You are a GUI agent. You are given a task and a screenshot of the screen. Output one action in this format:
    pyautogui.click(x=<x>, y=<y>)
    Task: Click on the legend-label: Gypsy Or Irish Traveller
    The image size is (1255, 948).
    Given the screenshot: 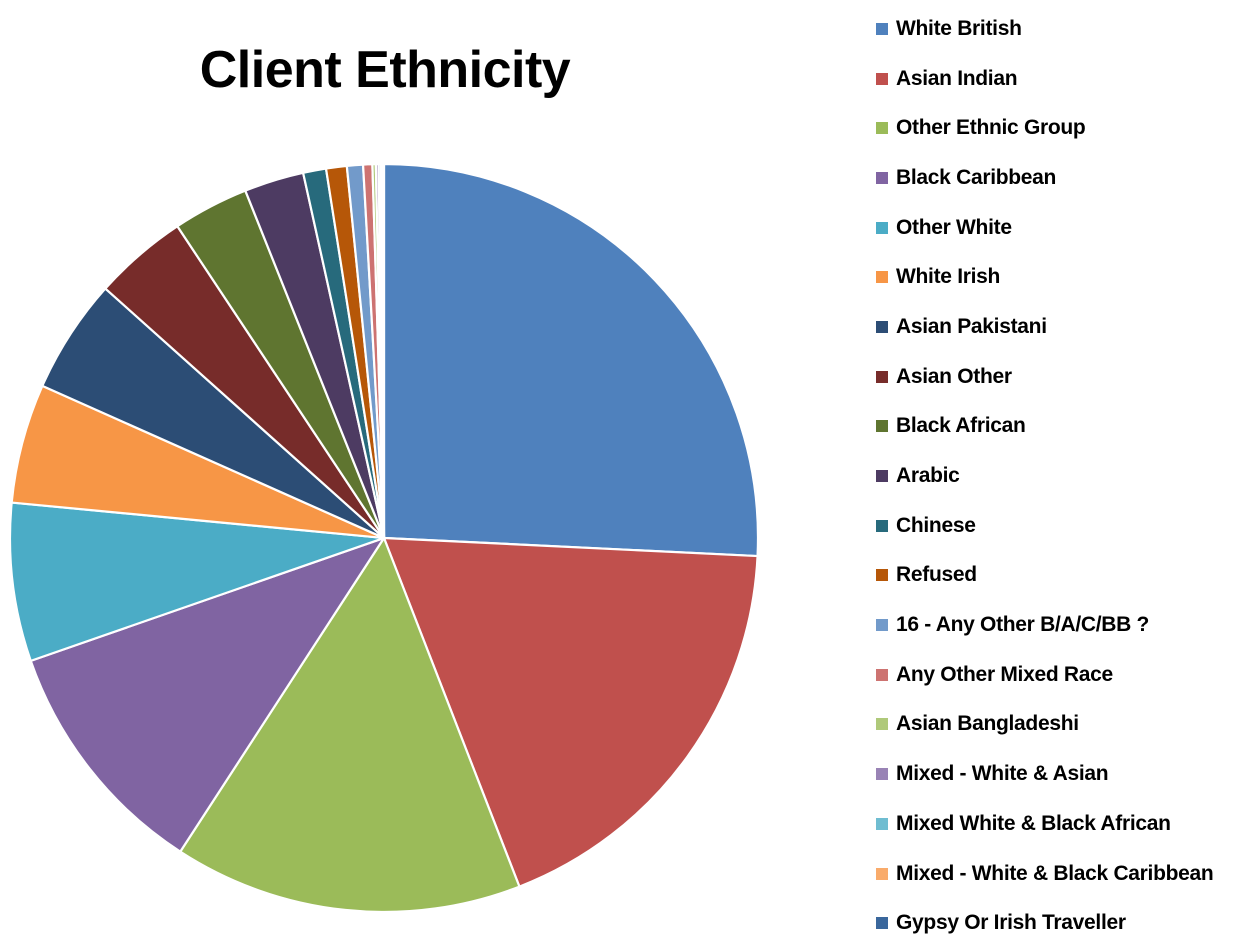 What is the action you would take?
    pyautogui.click(x=1011, y=923)
    